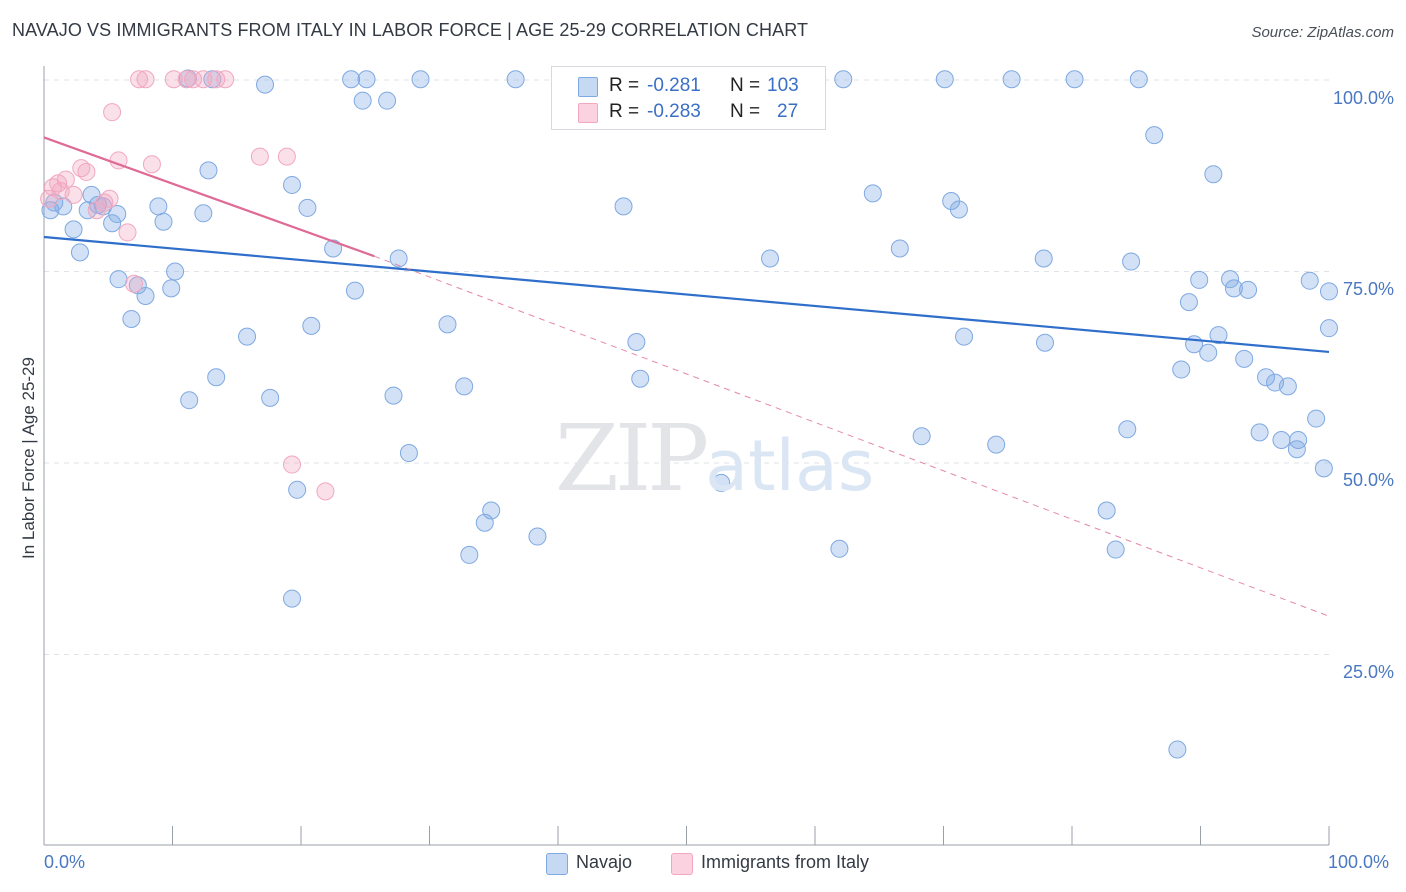  What do you see at coordinates (788, 111) in the screenshot?
I see `n-value: 27` at bounding box center [788, 111].